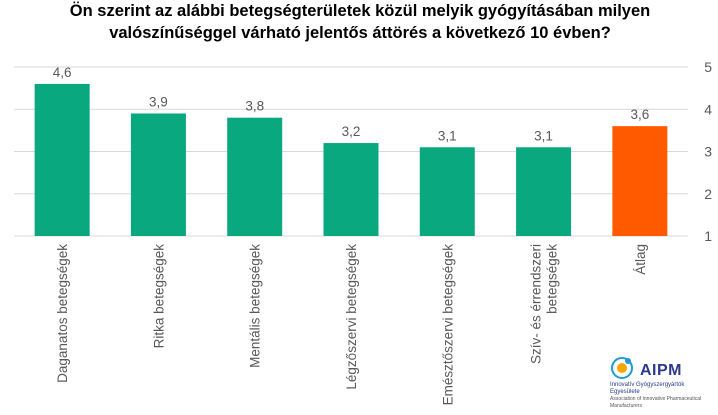 This screenshot has width=718, height=415. I want to click on y-tick-label: 2, so click(708, 194).